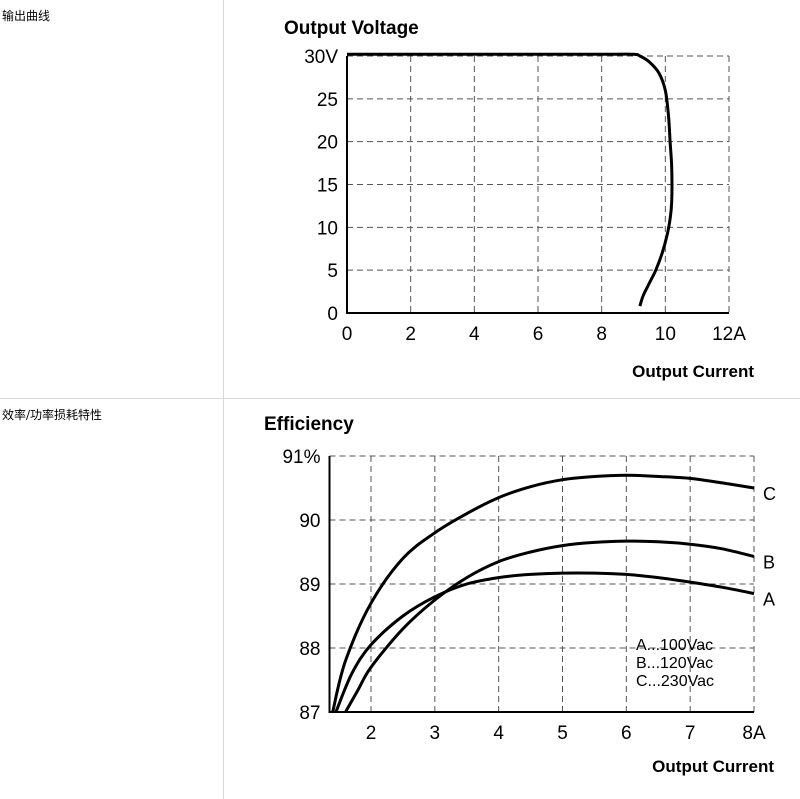 The height and width of the screenshot is (799, 800). Describe the element at coordinates (321, 57) in the screenshot. I see `y-tick-label: 30V` at that location.